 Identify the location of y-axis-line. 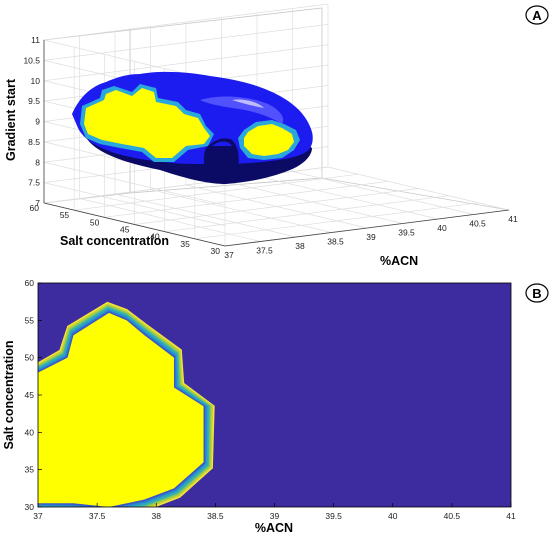
(134, 224).